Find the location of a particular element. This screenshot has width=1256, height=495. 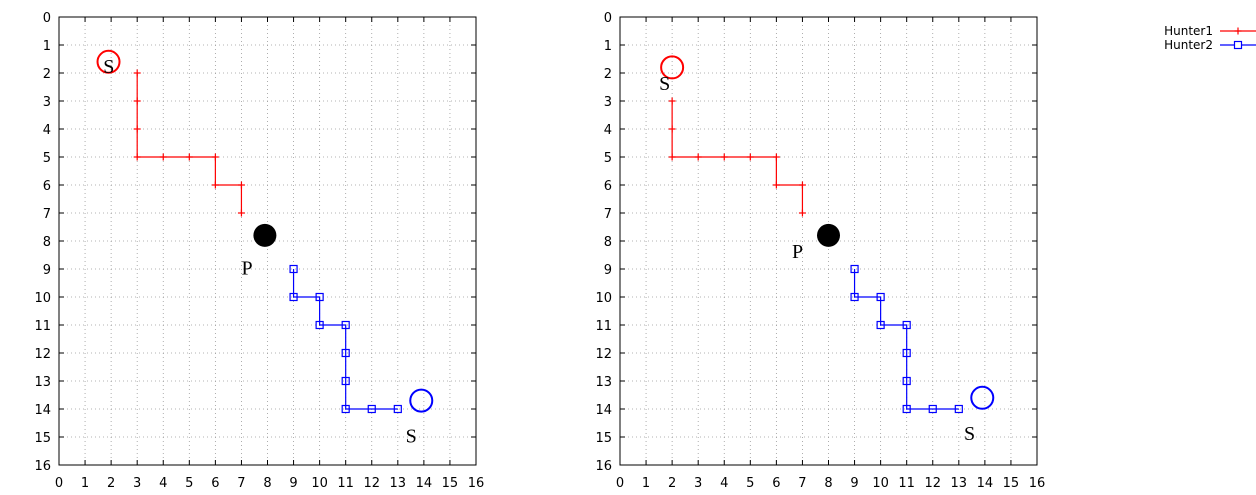

y-tick-label: 16 is located at coordinates (42, 466).